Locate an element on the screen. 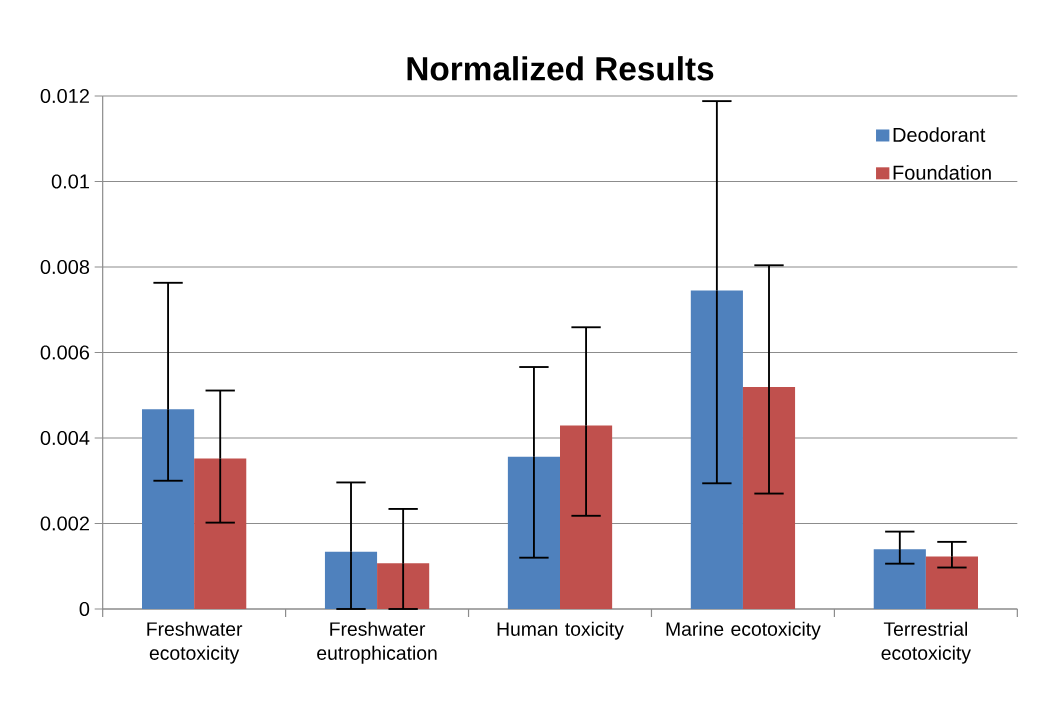 The width and height of the screenshot is (1052, 705). y-tick-label: 0.01 is located at coordinates (70, 181).